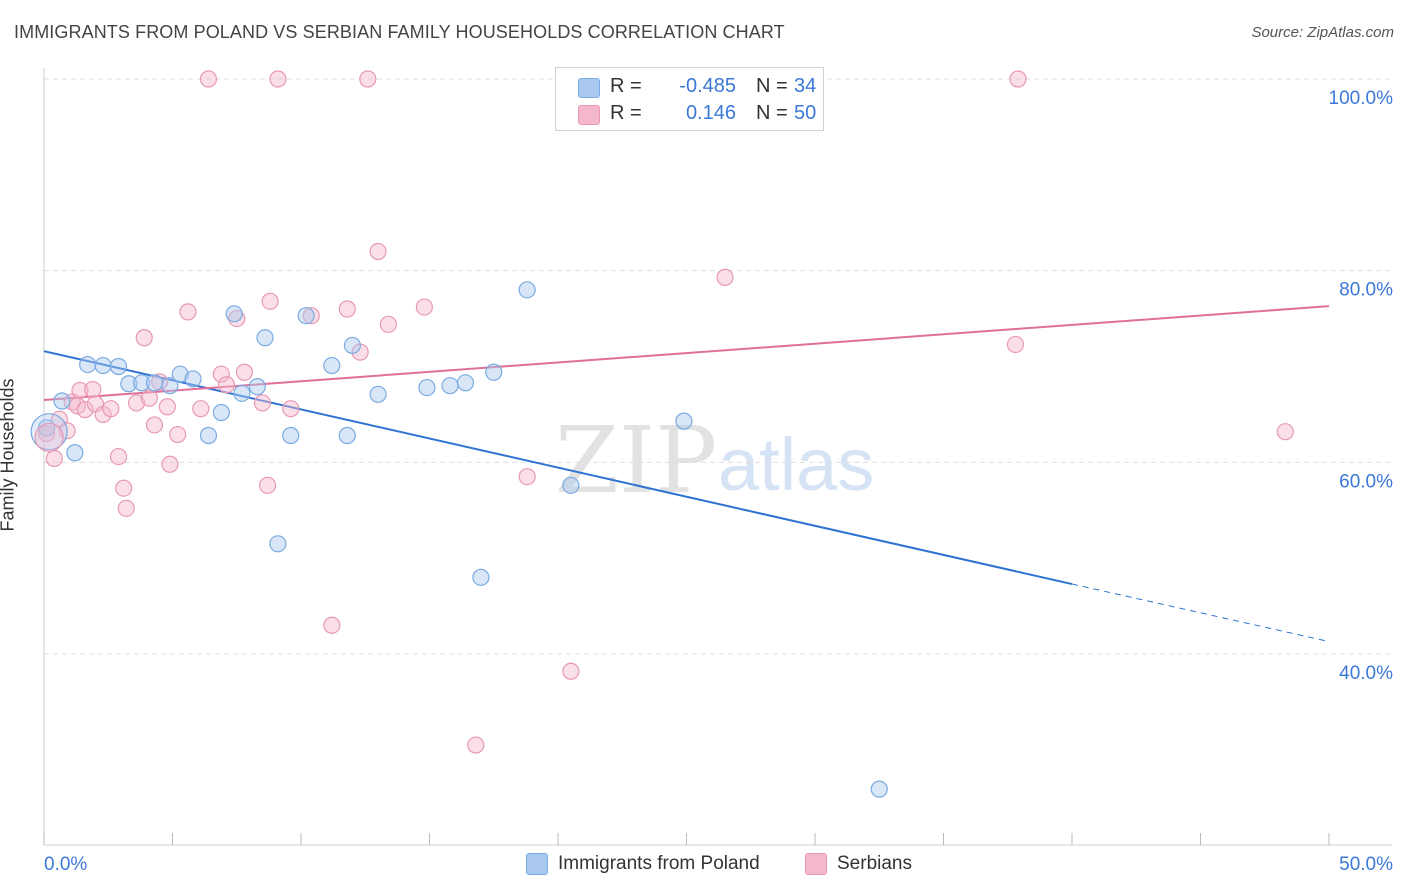 The width and height of the screenshot is (1406, 892). What do you see at coordinates (710, 113) in the screenshot?
I see `legend-r-value: 0.146` at bounding box center [710, 113].